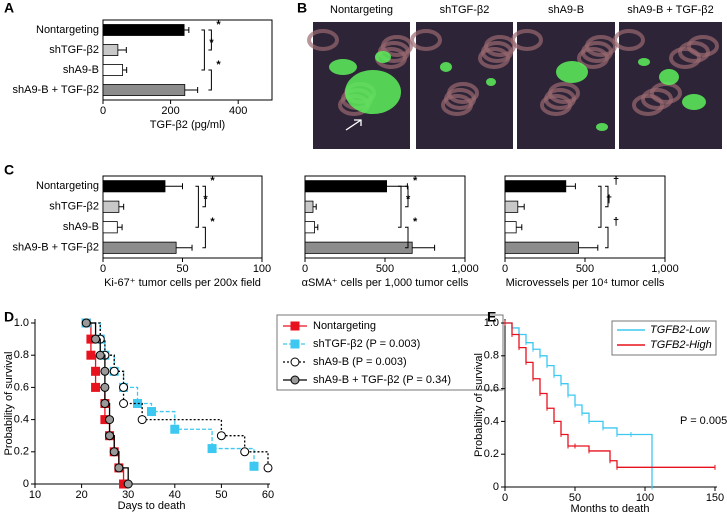  I want to click on panel-letter: D, so click(9, 317).